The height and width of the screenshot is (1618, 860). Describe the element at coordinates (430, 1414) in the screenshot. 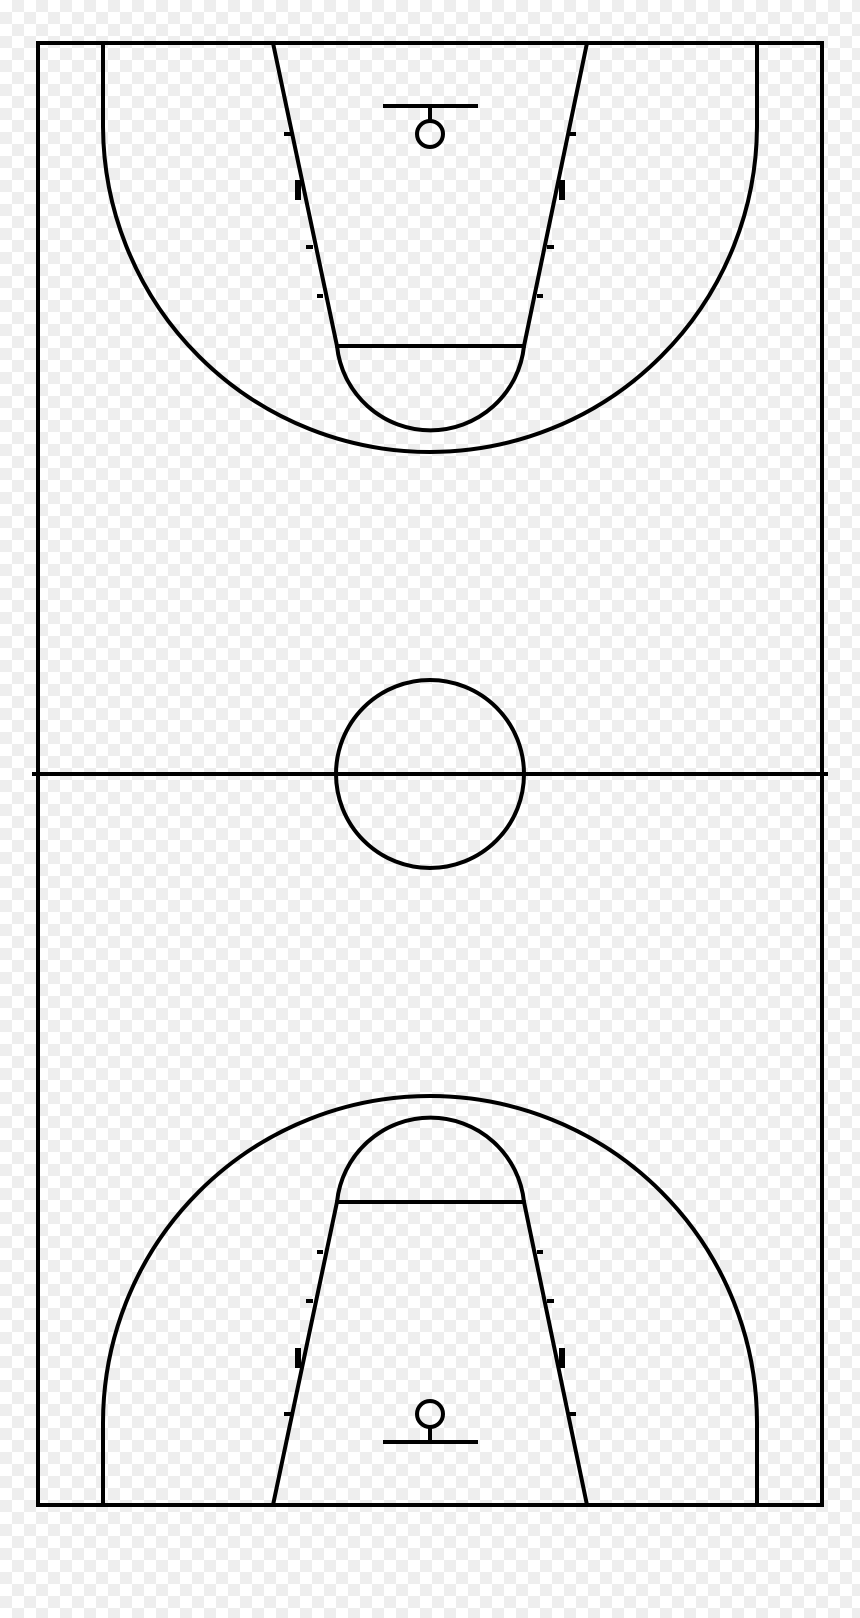

I see `bottom-hoop` at that location.